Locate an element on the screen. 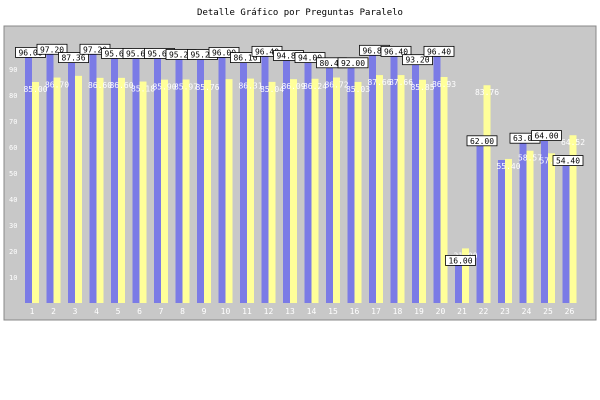 The height and width of the screenshot is (400, 600). x-tick-label: 14 is located at coordinates (312, 311).